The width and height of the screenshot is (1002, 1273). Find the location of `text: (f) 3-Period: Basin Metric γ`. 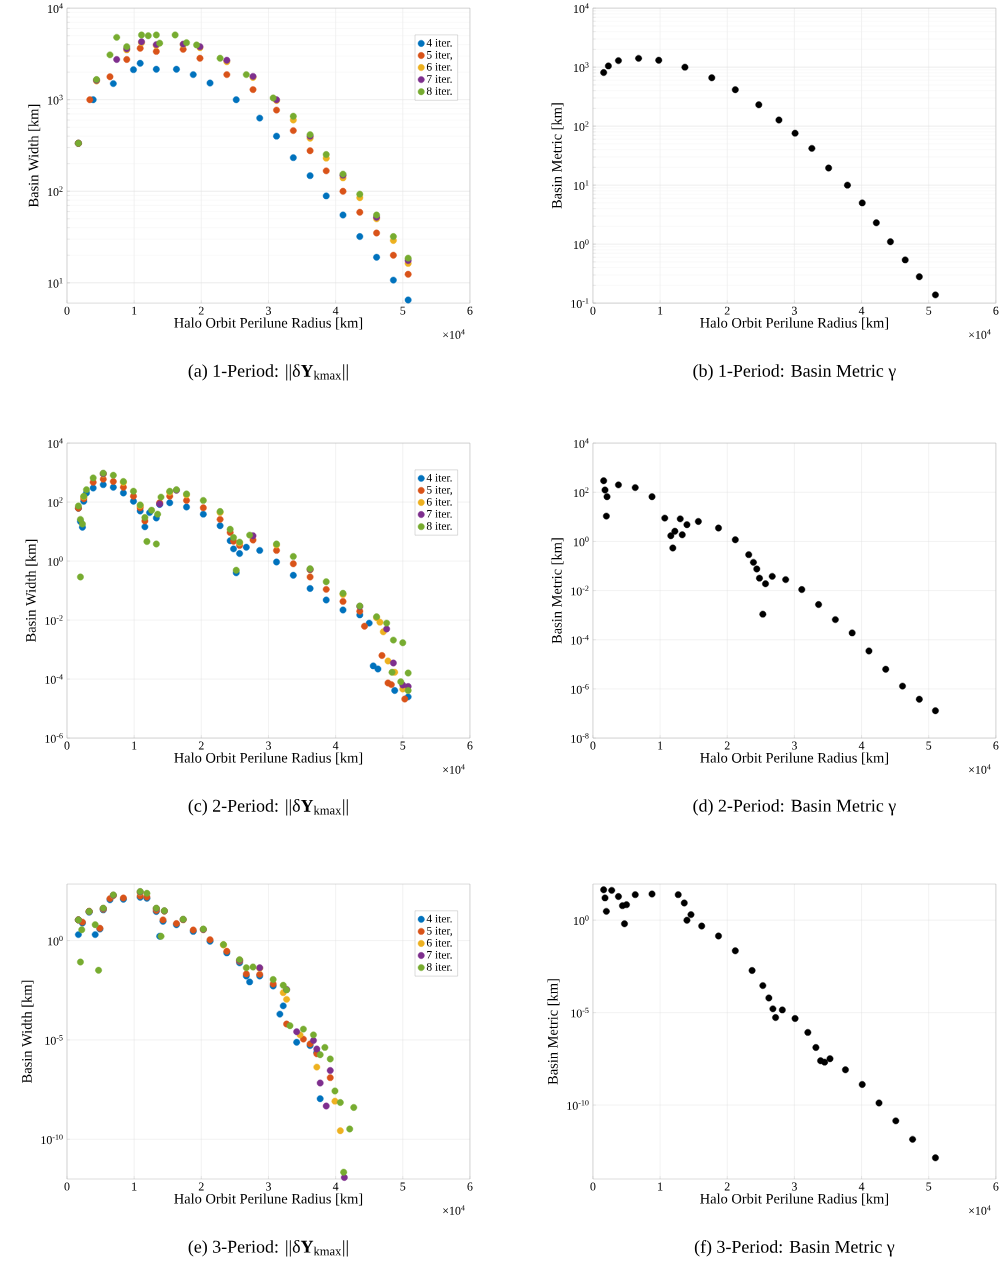

text: (f) 3-Period: Basin Metric γ is located at coordinates (794, 1248).